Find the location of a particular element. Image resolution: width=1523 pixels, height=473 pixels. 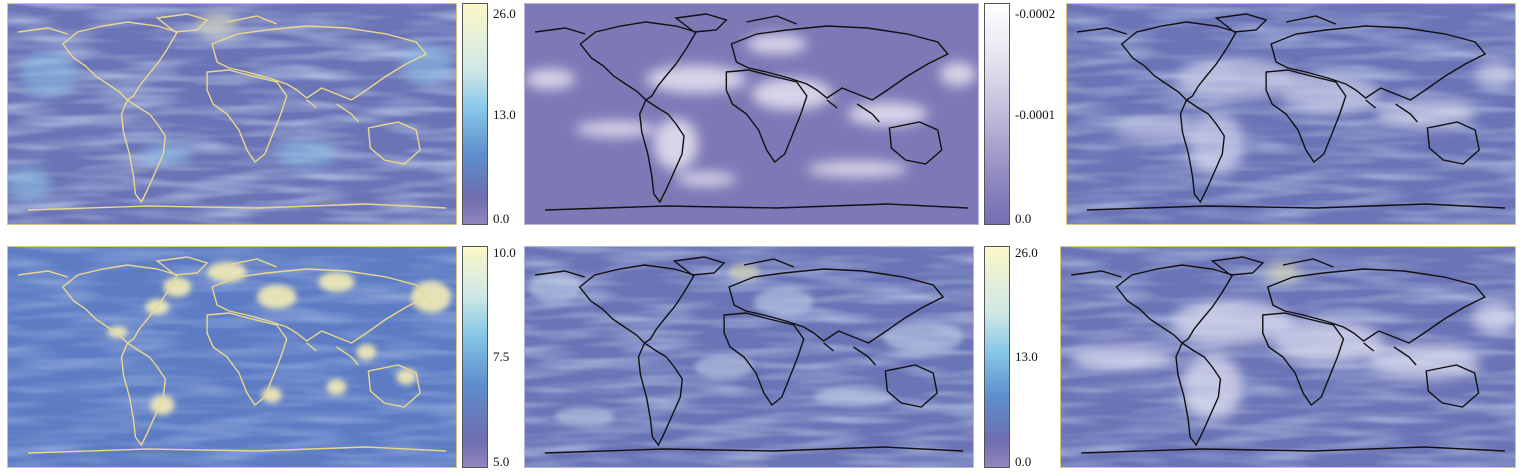

colorbar-4-tick-top: 26.0 is located at coordinates (1026, 252).